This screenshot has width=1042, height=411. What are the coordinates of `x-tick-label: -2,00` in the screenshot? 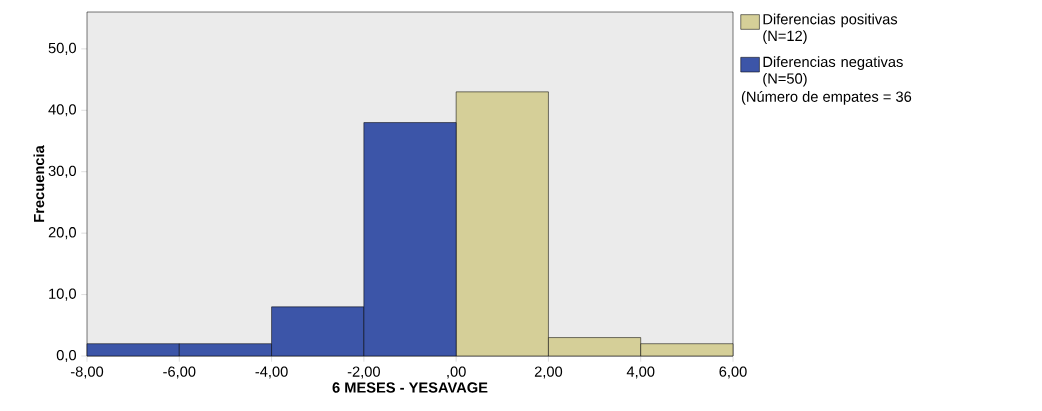 It's located at (363, 372).